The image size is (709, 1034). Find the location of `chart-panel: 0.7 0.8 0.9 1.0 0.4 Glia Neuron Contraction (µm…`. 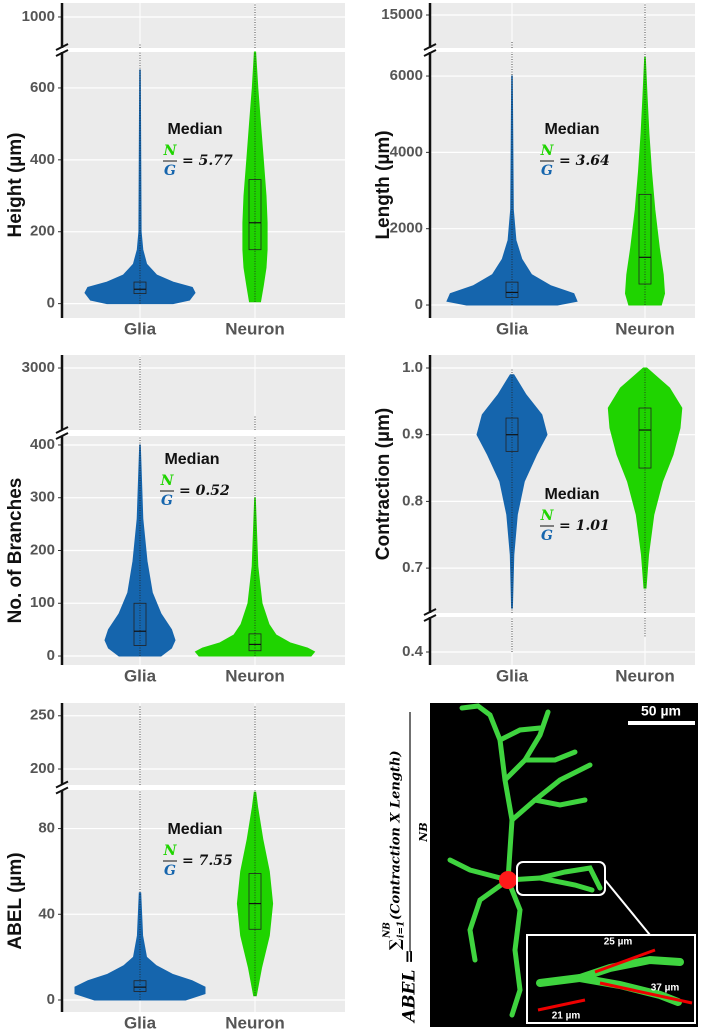

chart-panel: 0.7 0.8 0.9 1.0 0.4 Glia Neuron Contraction (µm… is located at coordinates (534, 520).